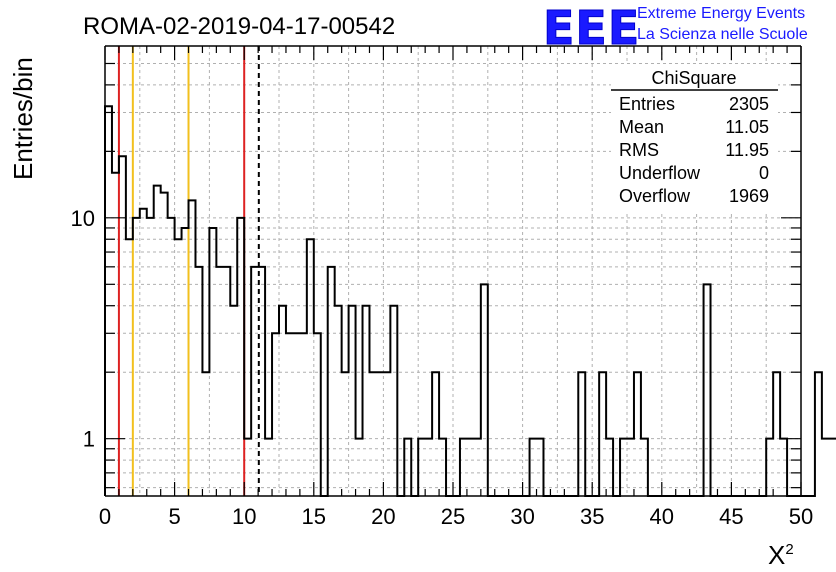  What do you see at coordinates (731, 516) in the screenshot?
I see `x-tick-label: 45` at bounding box center [731, 516].